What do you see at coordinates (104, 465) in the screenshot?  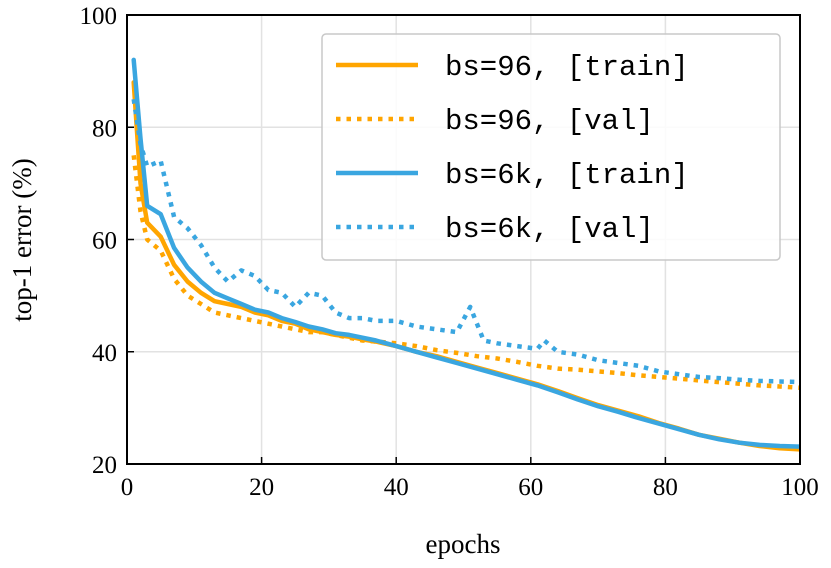 I see `y-tick-label-0: 20` at bounding box center [104, 465].